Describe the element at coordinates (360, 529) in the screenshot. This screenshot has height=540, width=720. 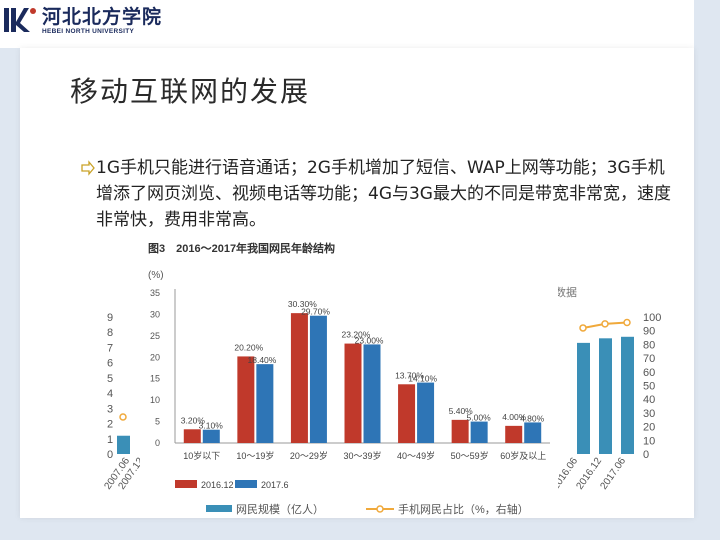
I see `frame-bottom` at that location.